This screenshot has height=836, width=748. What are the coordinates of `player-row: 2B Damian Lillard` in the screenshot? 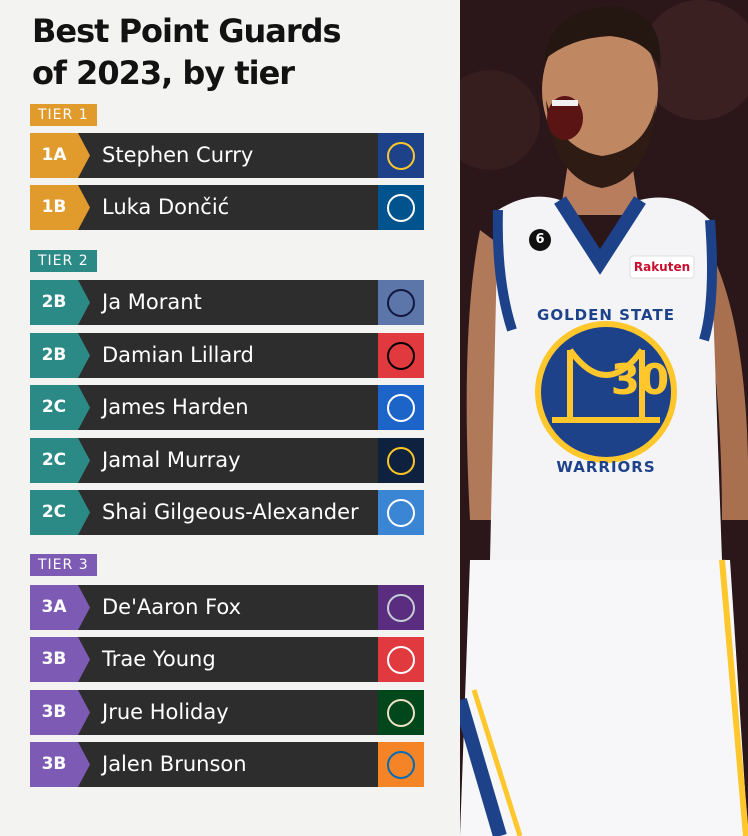 It's located at (227, 355).